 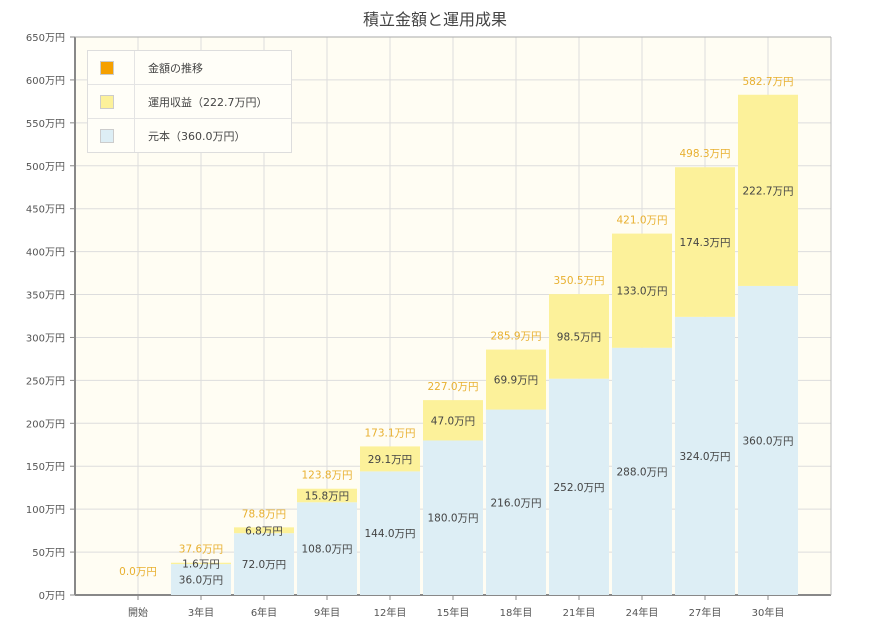 What do you see at coordinates (264, 514) in the screenshot?
I see `total-label: 78.8万円` at bounding box center [264, 514].